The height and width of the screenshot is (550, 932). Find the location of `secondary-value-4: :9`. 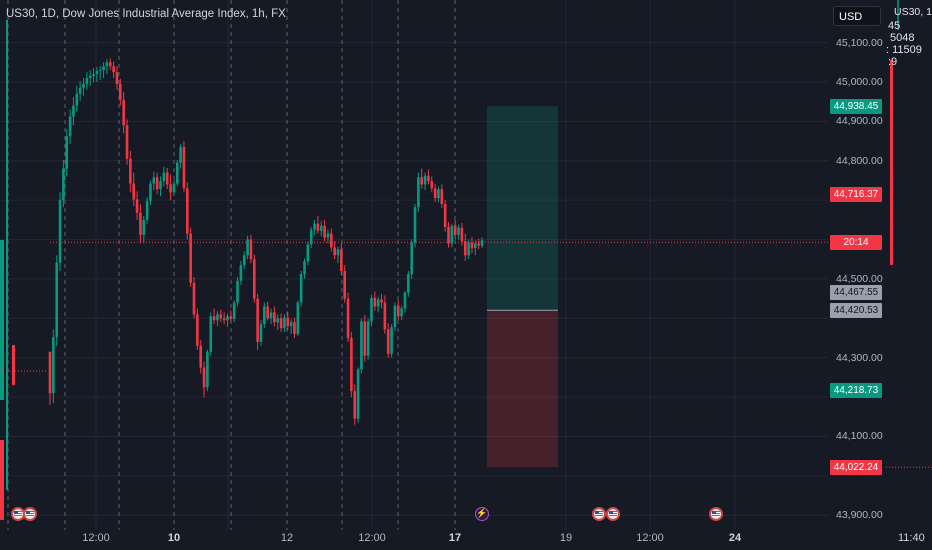

secondary-value-4: :9 is located at coordinates (893, 62).